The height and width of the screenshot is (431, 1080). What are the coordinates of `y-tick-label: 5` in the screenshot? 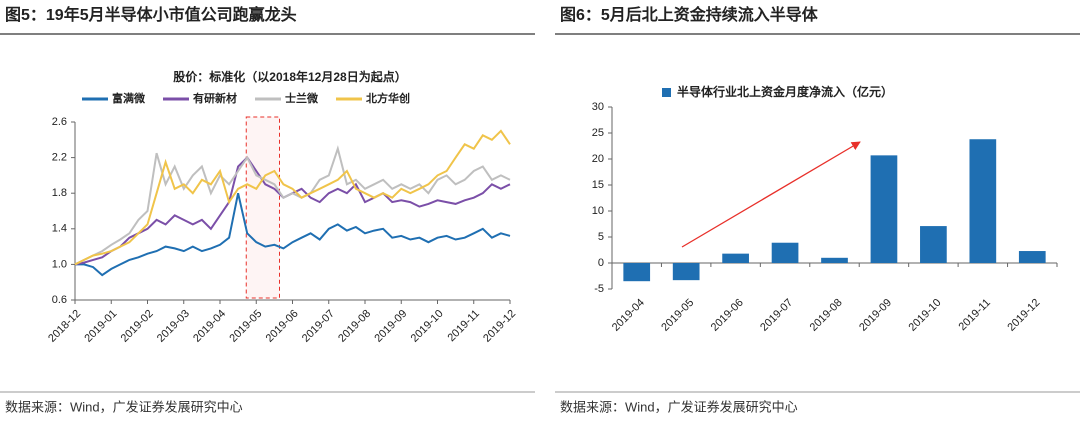 It's located at (601, 237).